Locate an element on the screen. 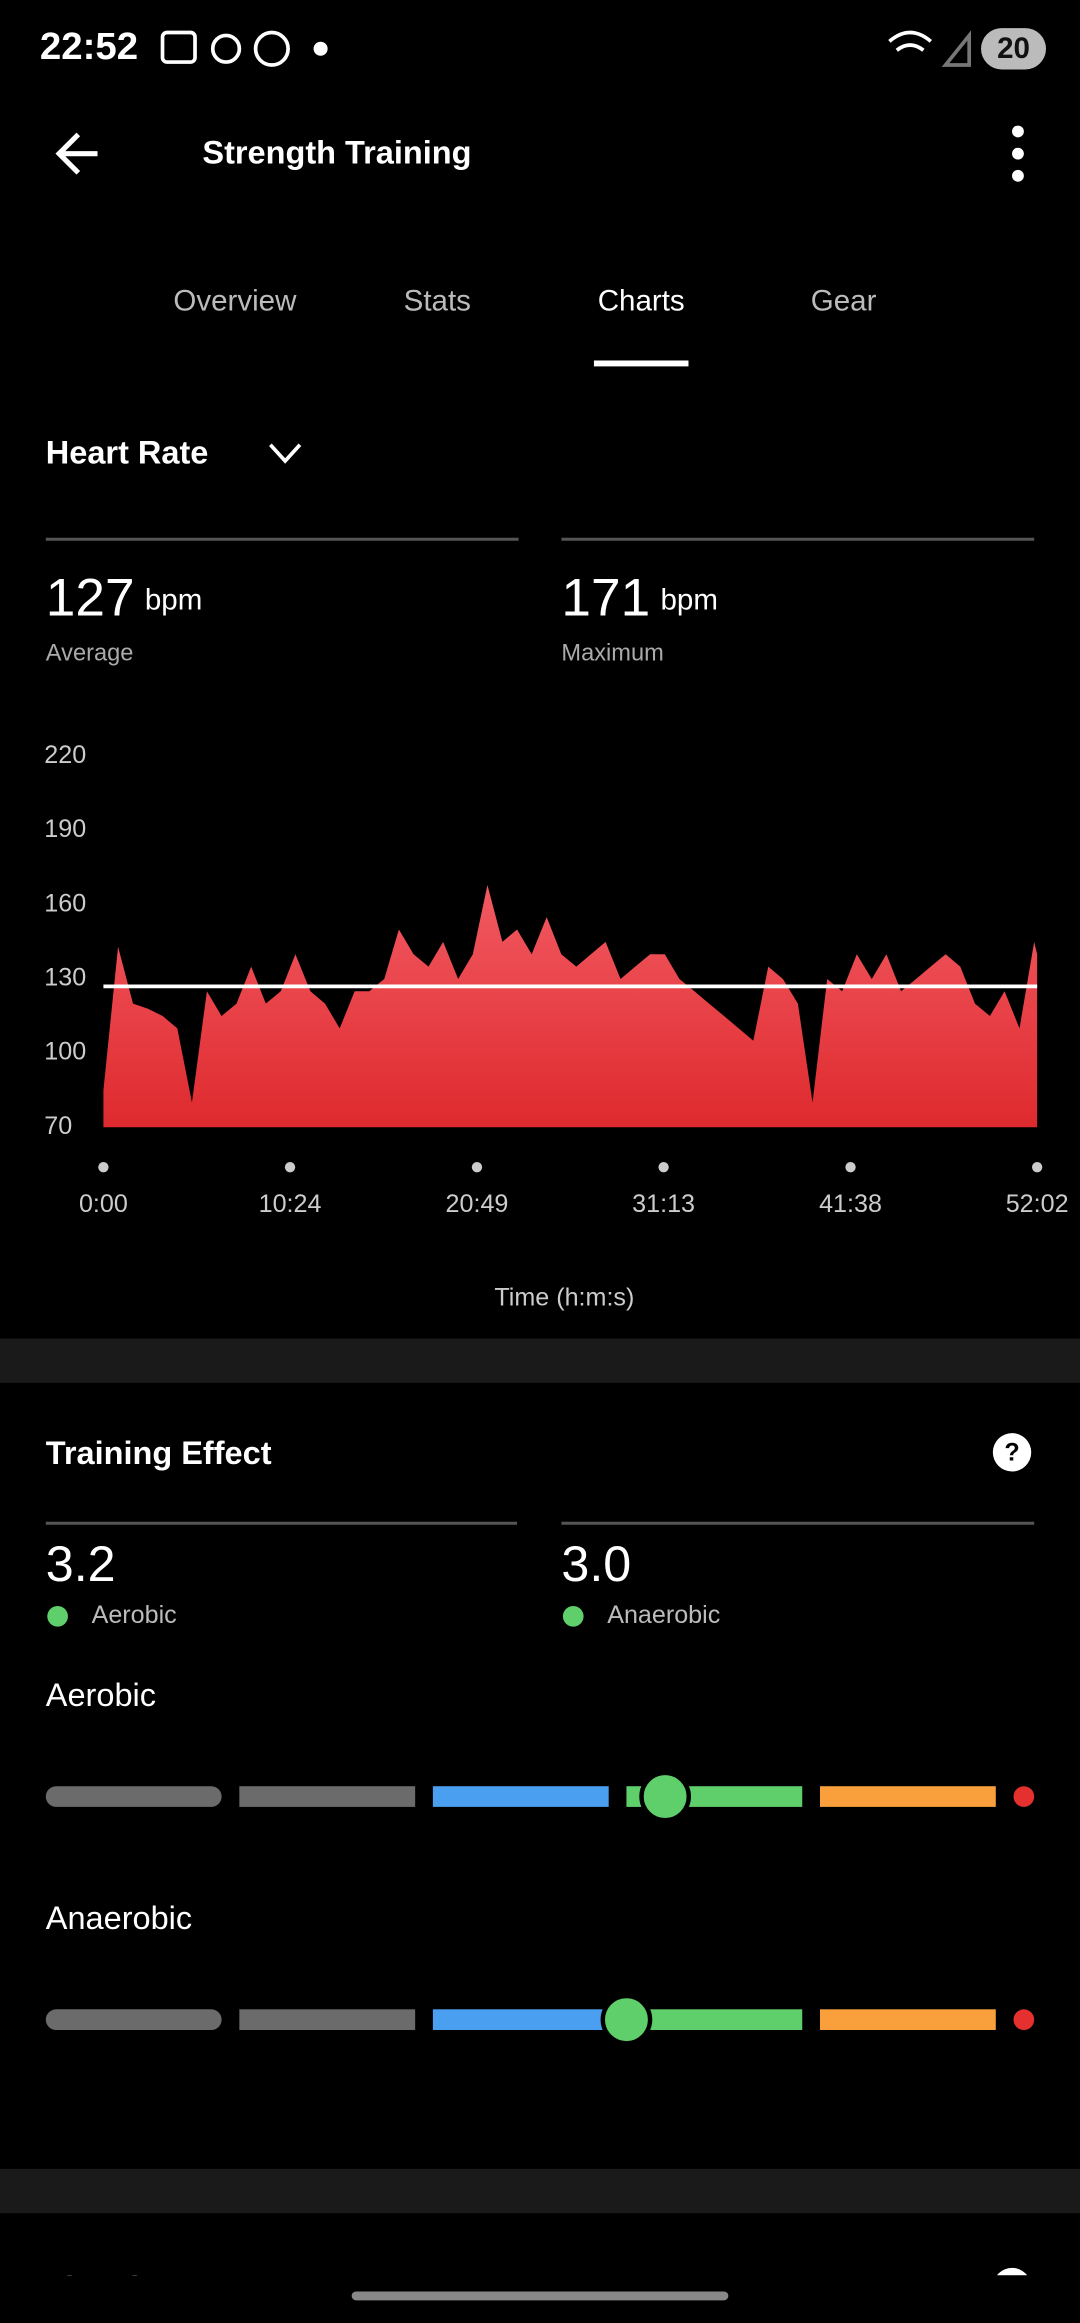  hr-stats: 127 bpm Average 171 bpm Maximum is located at coordinates (382, 617).